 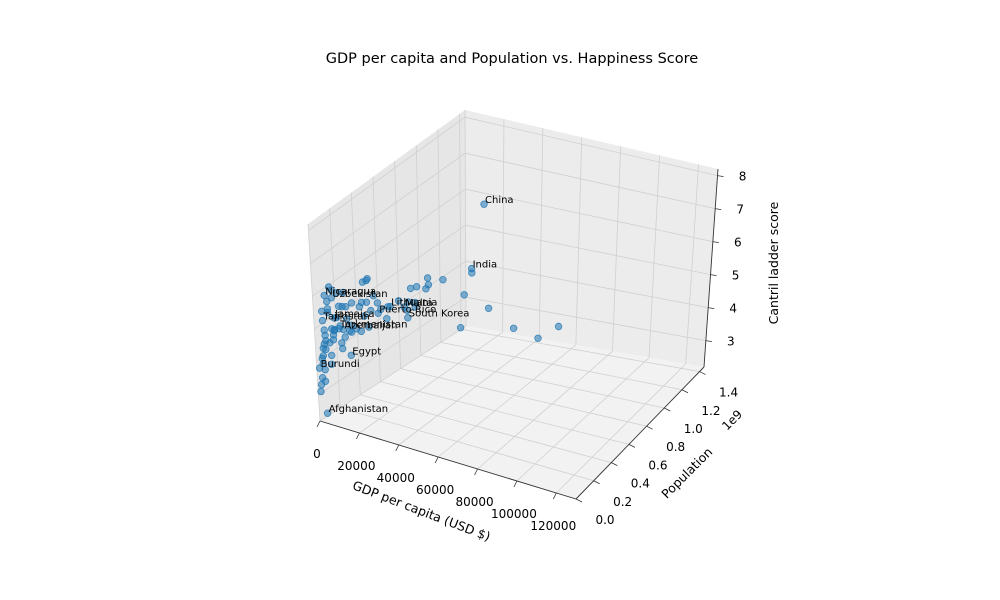 What do you see at coordinates (350, 291) in the screenshot?
I see `point-label: Nicaragua` at bounding box center [350, 291].